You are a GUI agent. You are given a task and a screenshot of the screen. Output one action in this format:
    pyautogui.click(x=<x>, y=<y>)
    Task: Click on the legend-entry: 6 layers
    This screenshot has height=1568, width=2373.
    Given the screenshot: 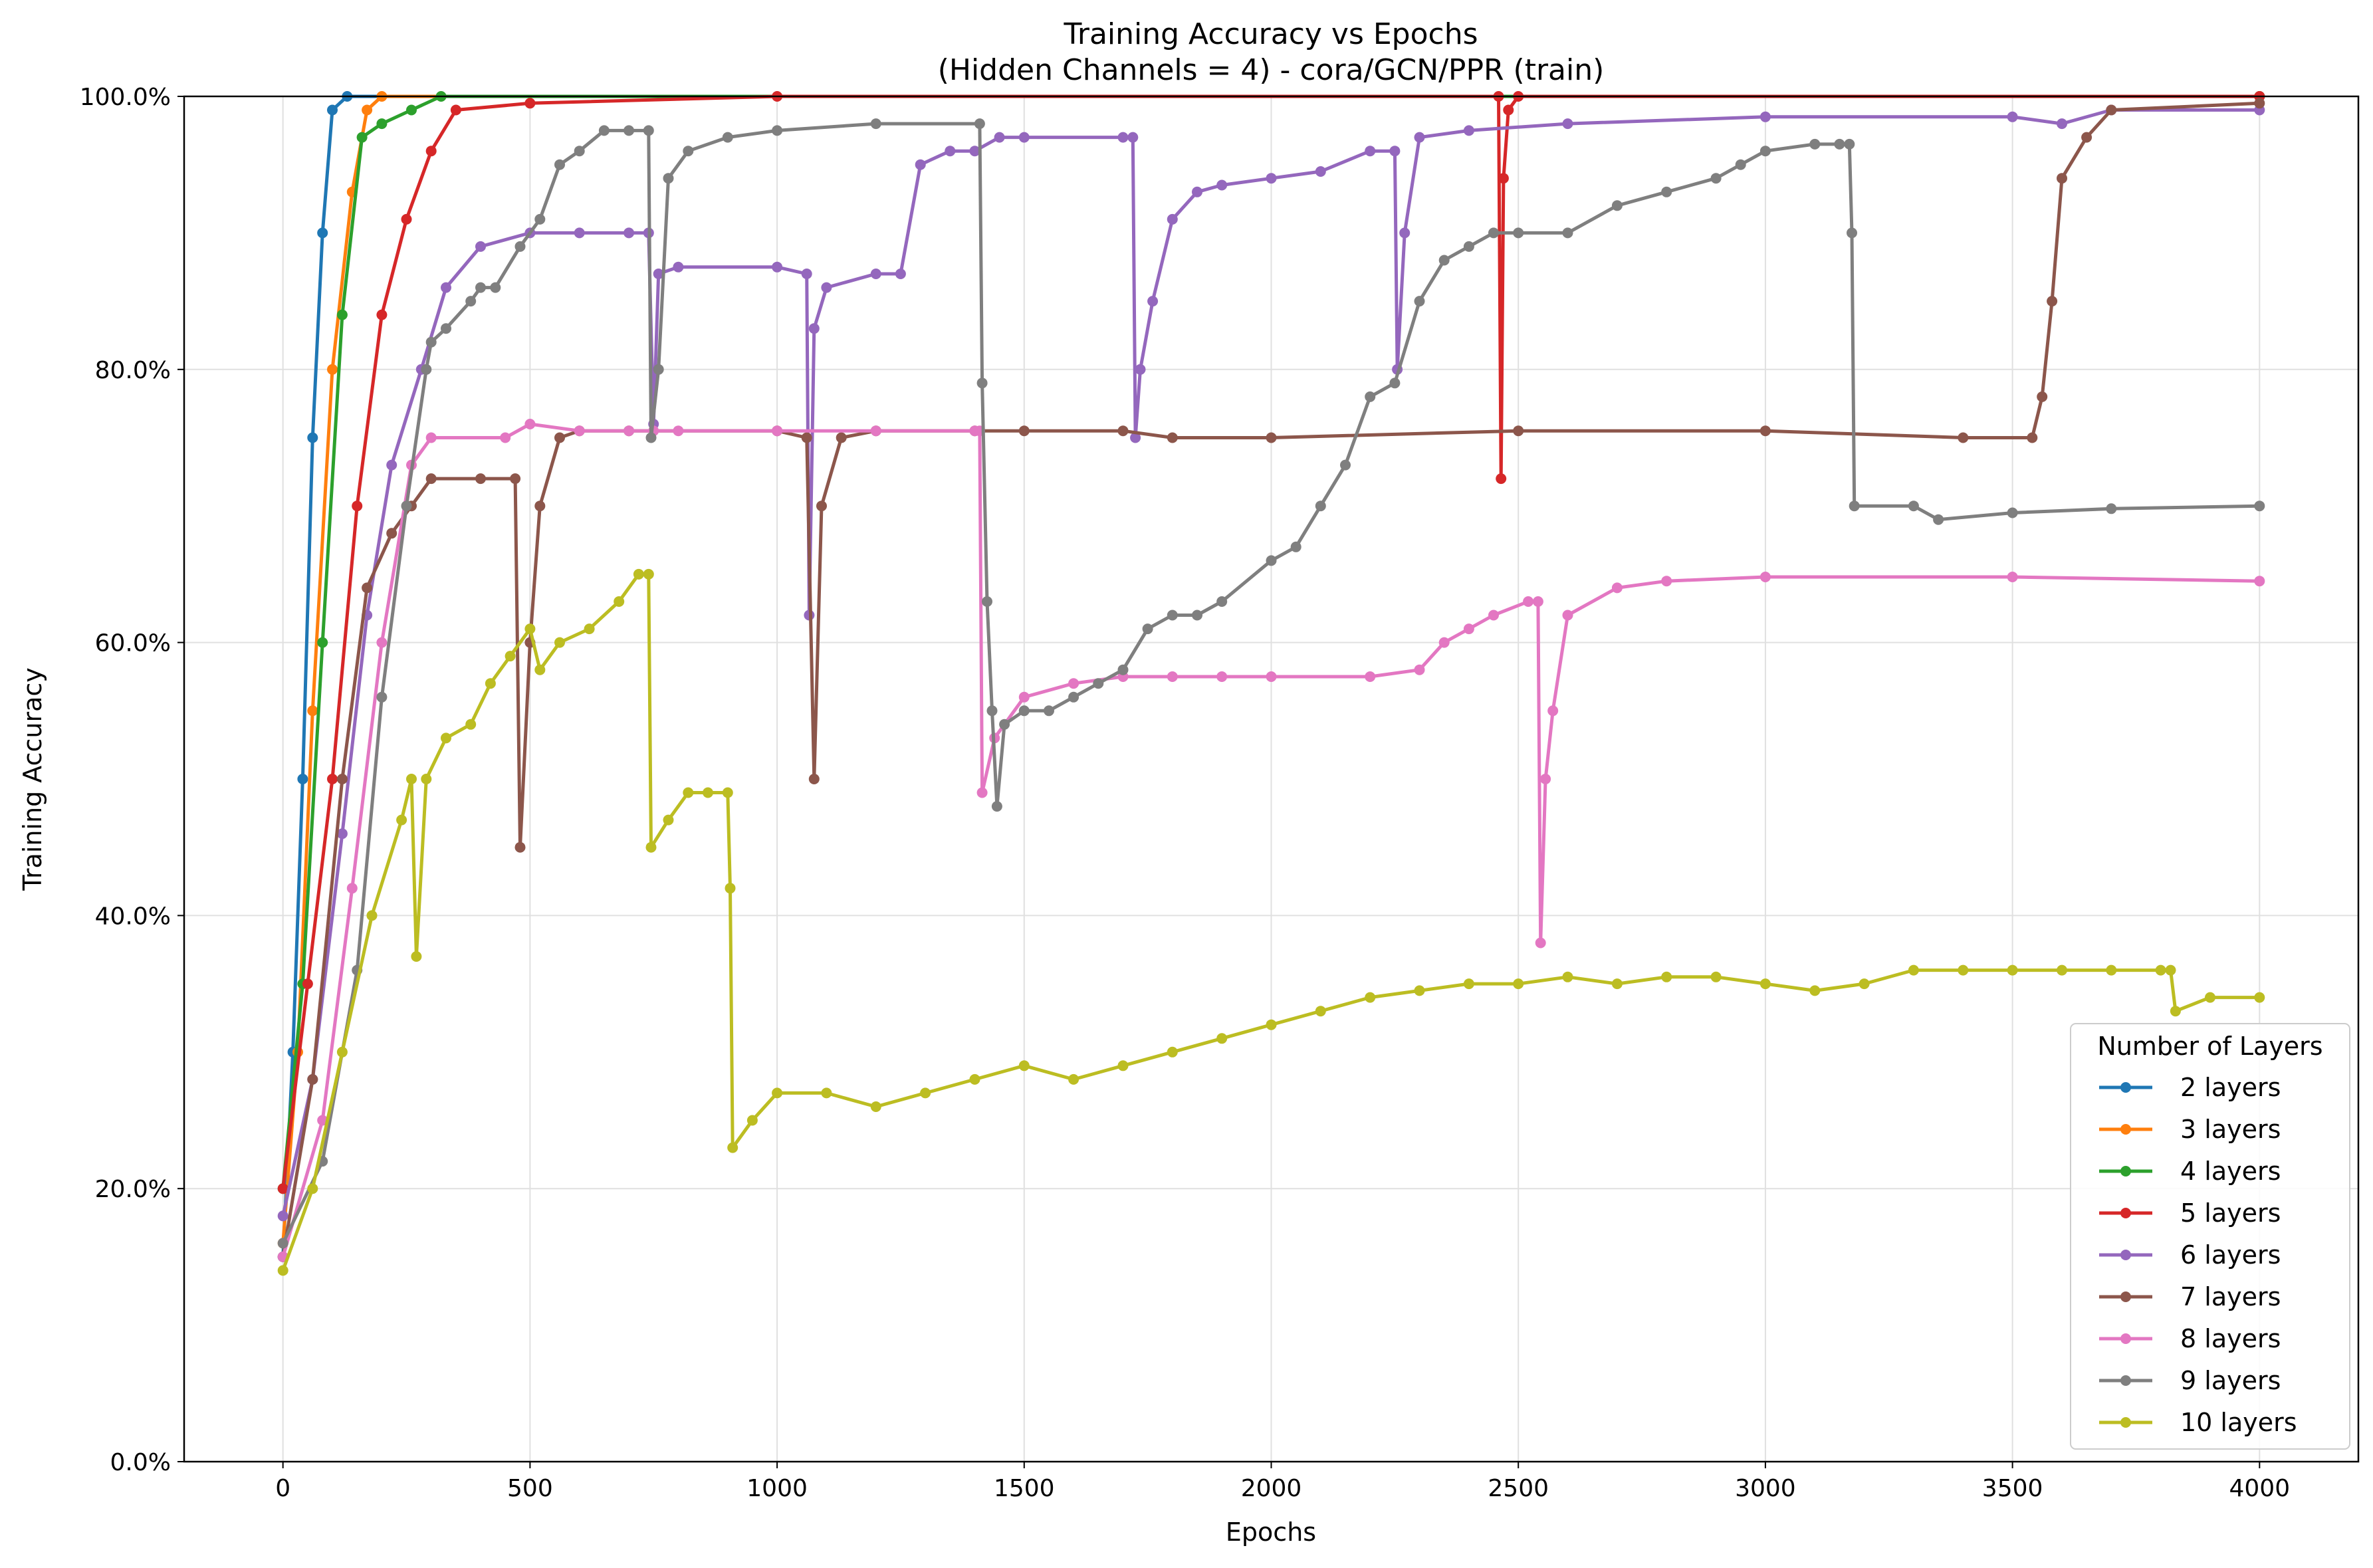 What is the action you would take?
    pyautogui.click(x=2190, y=1255)
    